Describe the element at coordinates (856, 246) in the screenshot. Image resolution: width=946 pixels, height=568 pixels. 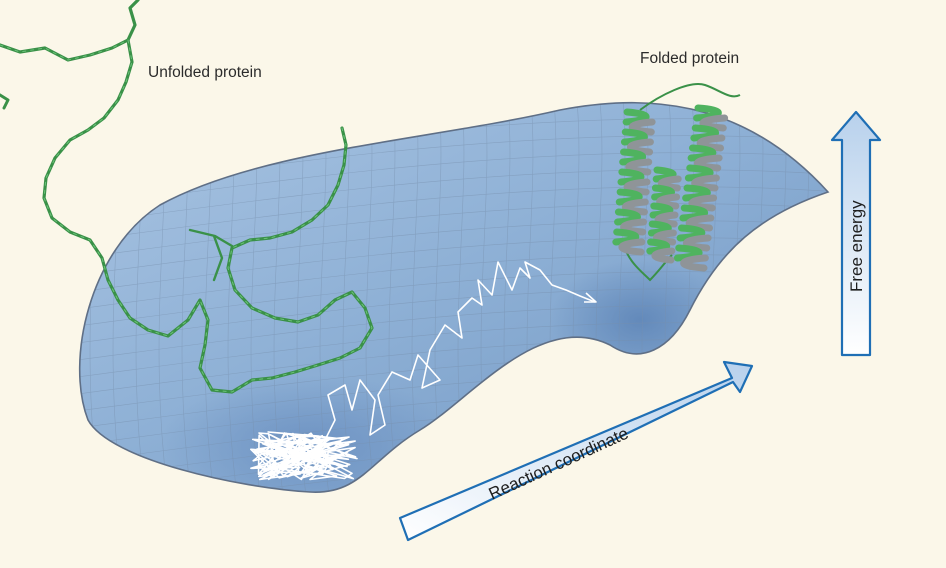
I see `free-energy-label: Free energy` at that location.